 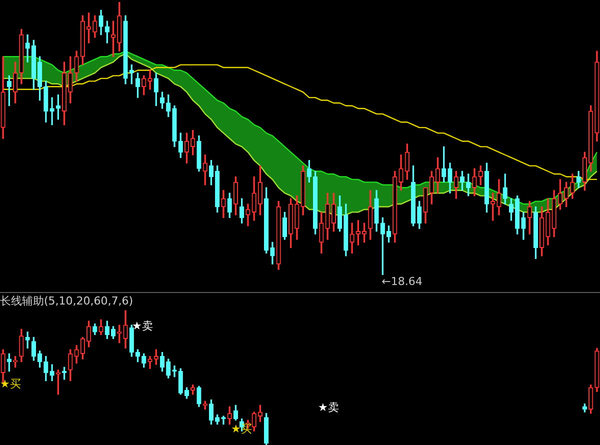 I want to click on chart-title: 长线辅助(5,10,20,60,7,6), so click(x=67, y=301).